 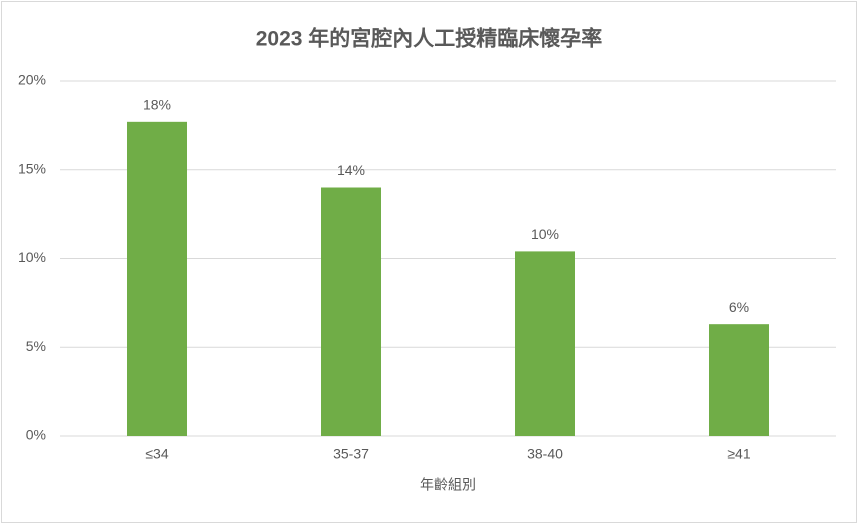 I want to click on x-tick-label: 35-37, so click(x=351, y=454).